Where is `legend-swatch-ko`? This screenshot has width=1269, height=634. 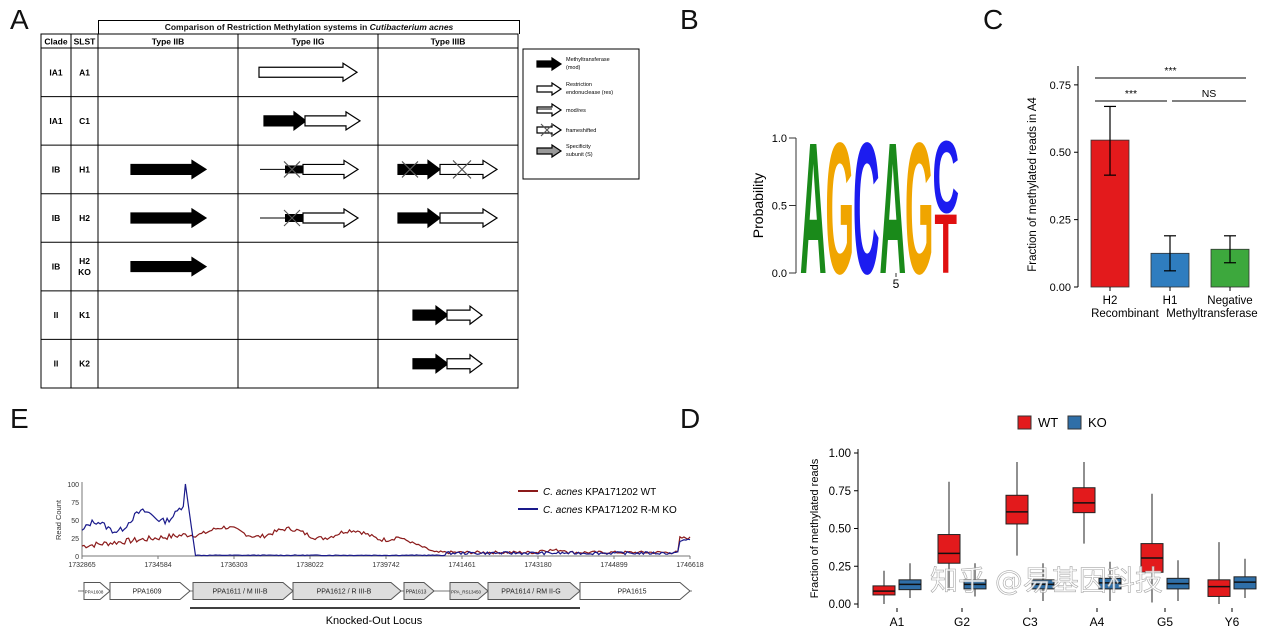 legend-swatch-ko is located at coordinates (1074, 422).